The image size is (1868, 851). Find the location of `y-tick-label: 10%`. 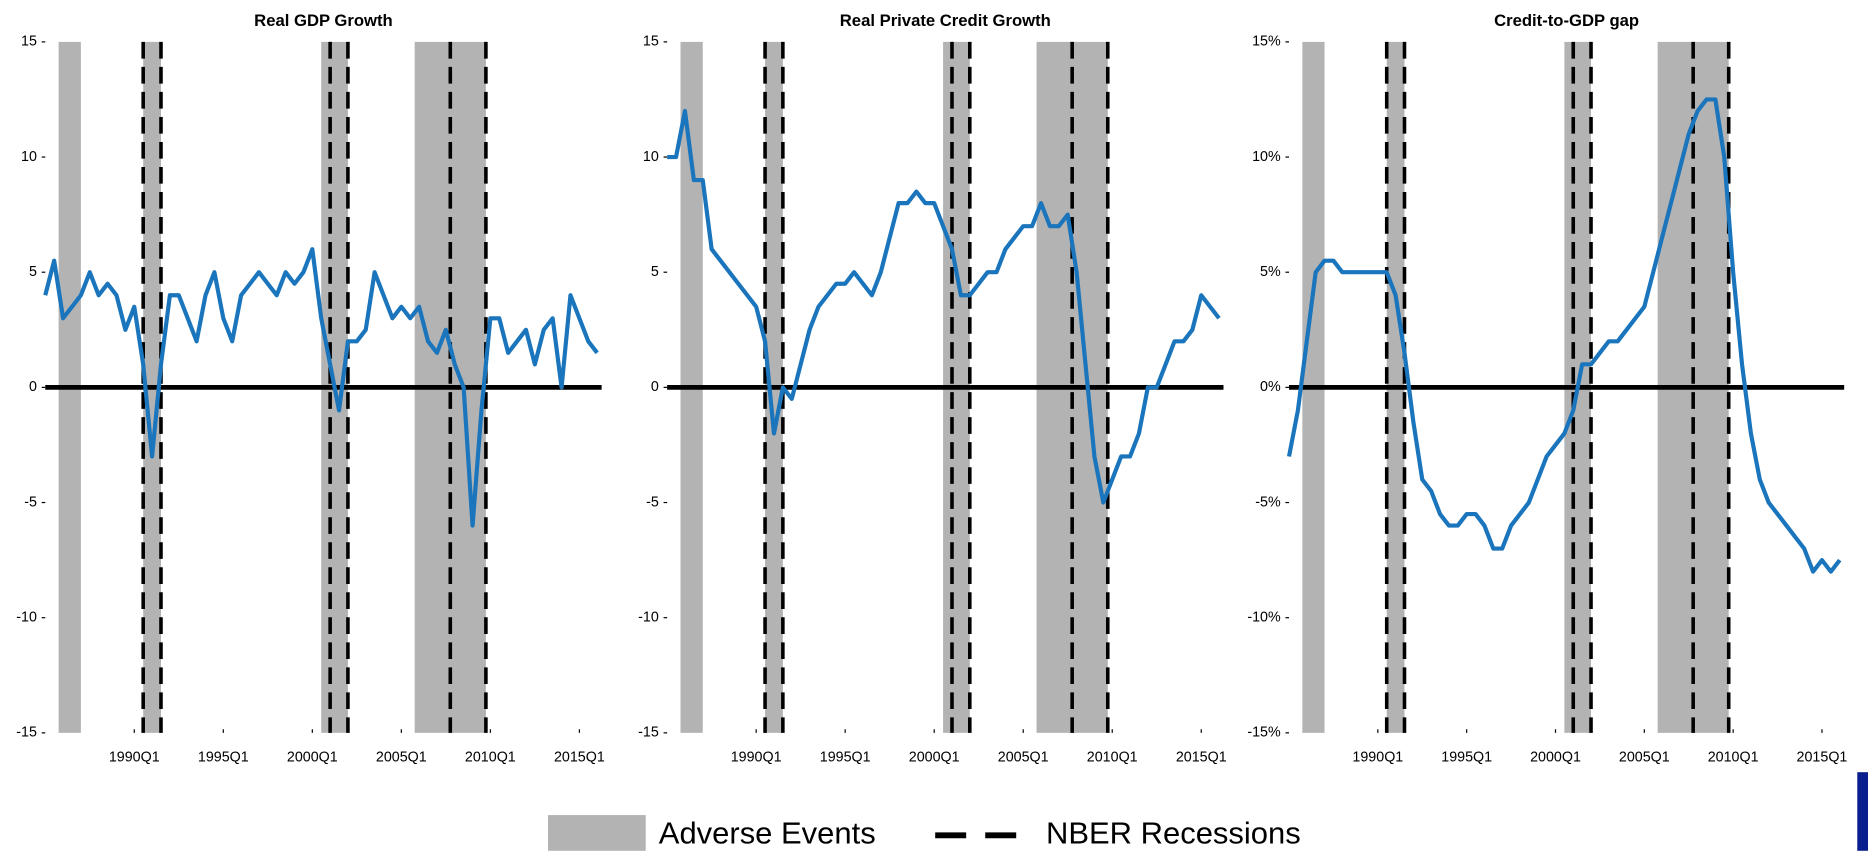

y-tick-label: 10% is located at coordinates (1266, 157).